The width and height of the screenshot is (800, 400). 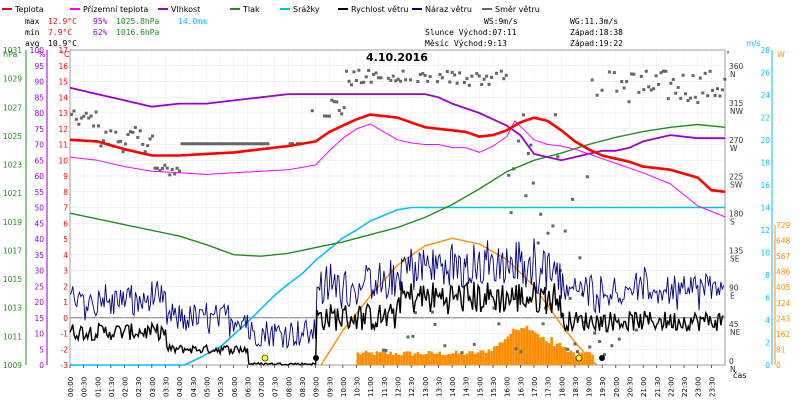 What do you see at coordinates (65, 192) in the screenshot?
I see `tick-temp: 8` at bounding box center [65, 192].